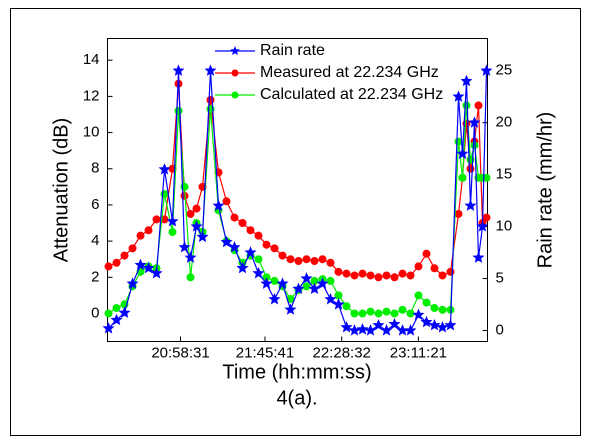  I want to click on y-tick-label: 8, so click(95, 168).